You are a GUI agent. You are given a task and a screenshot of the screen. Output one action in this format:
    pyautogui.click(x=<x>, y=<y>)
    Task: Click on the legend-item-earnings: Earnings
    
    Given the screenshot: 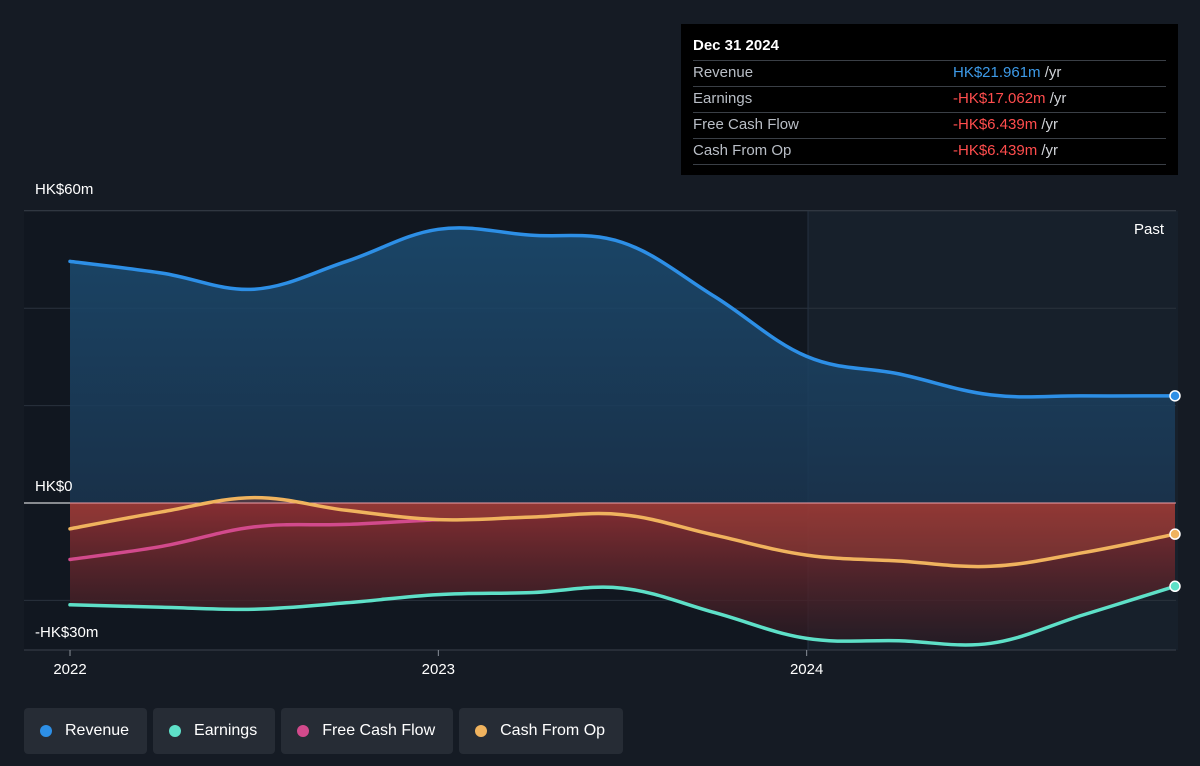 What is the action you would take?
    pyautogui.click(x=214, y=731)
    